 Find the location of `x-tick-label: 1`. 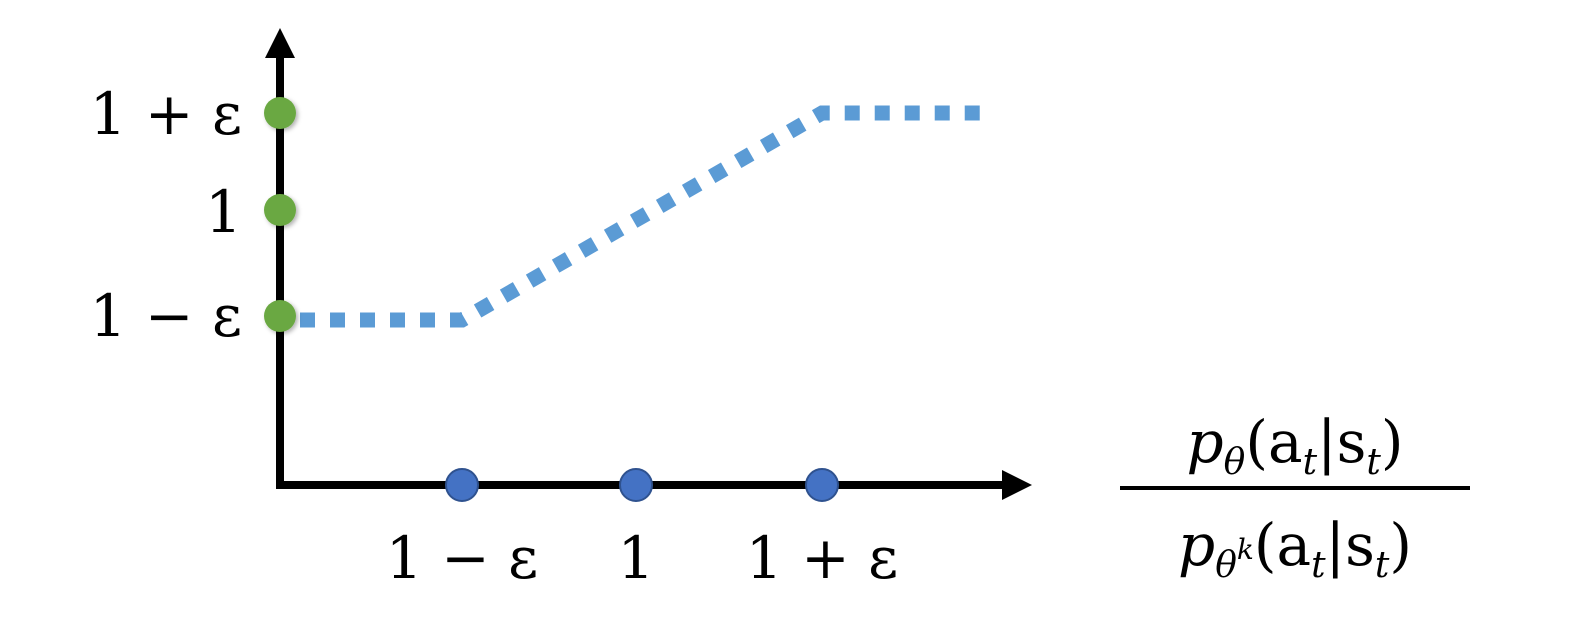

x-tick-label: 1 is located at coordinates (636, 558).